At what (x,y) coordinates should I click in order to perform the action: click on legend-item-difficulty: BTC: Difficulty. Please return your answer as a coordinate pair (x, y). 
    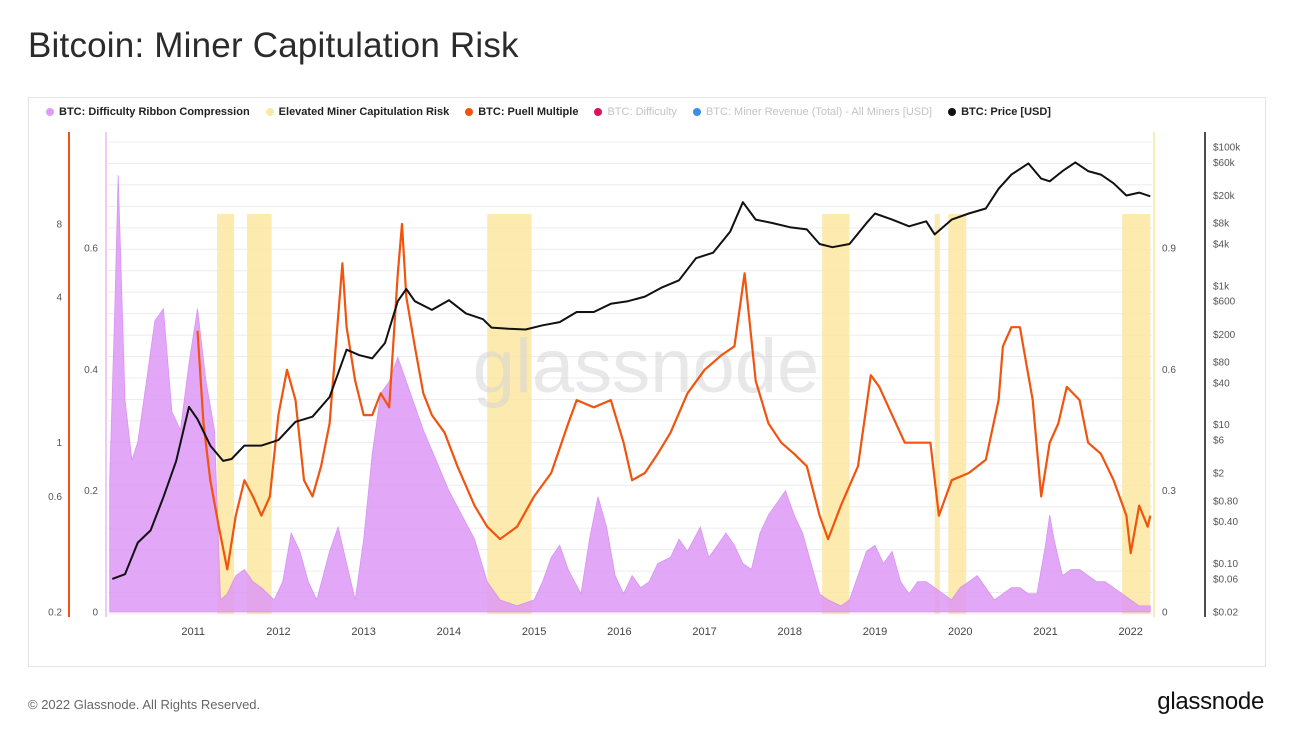
    Looking at the image, I should click on (635, 112).